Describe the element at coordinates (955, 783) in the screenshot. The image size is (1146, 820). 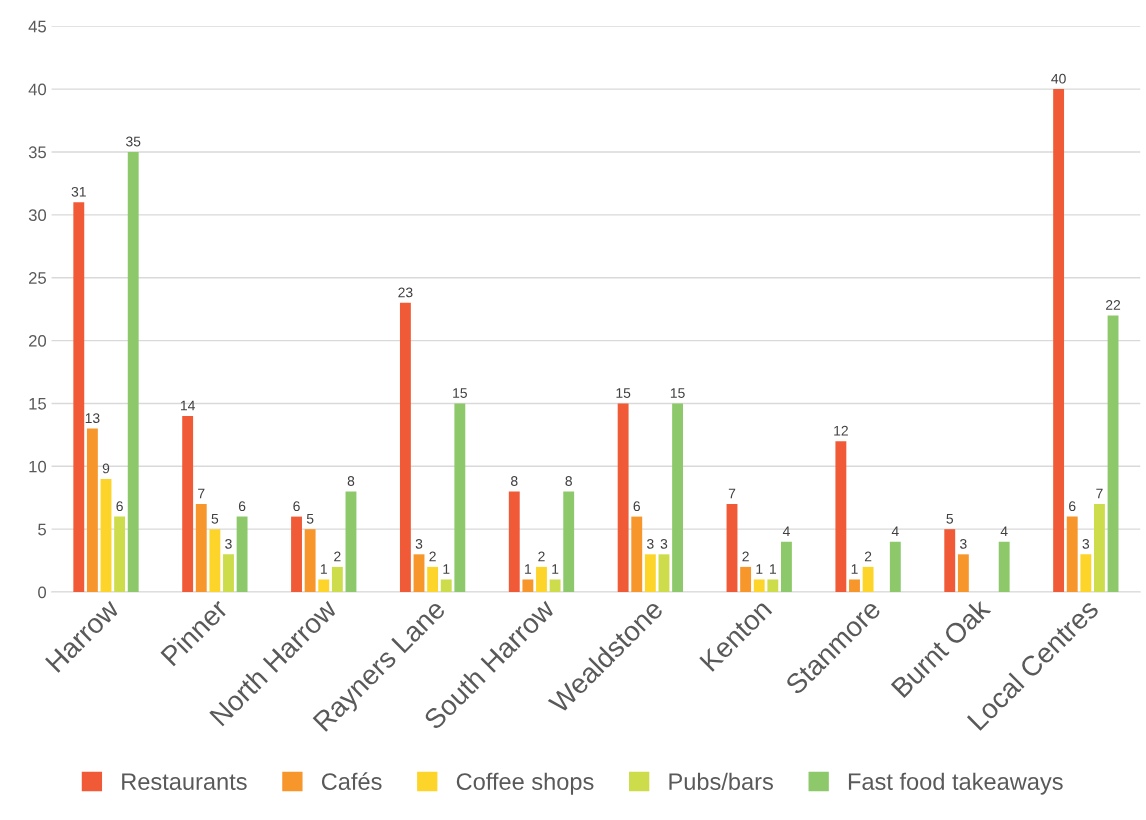
I see `legend-label: Fast food takeaways` at that location.